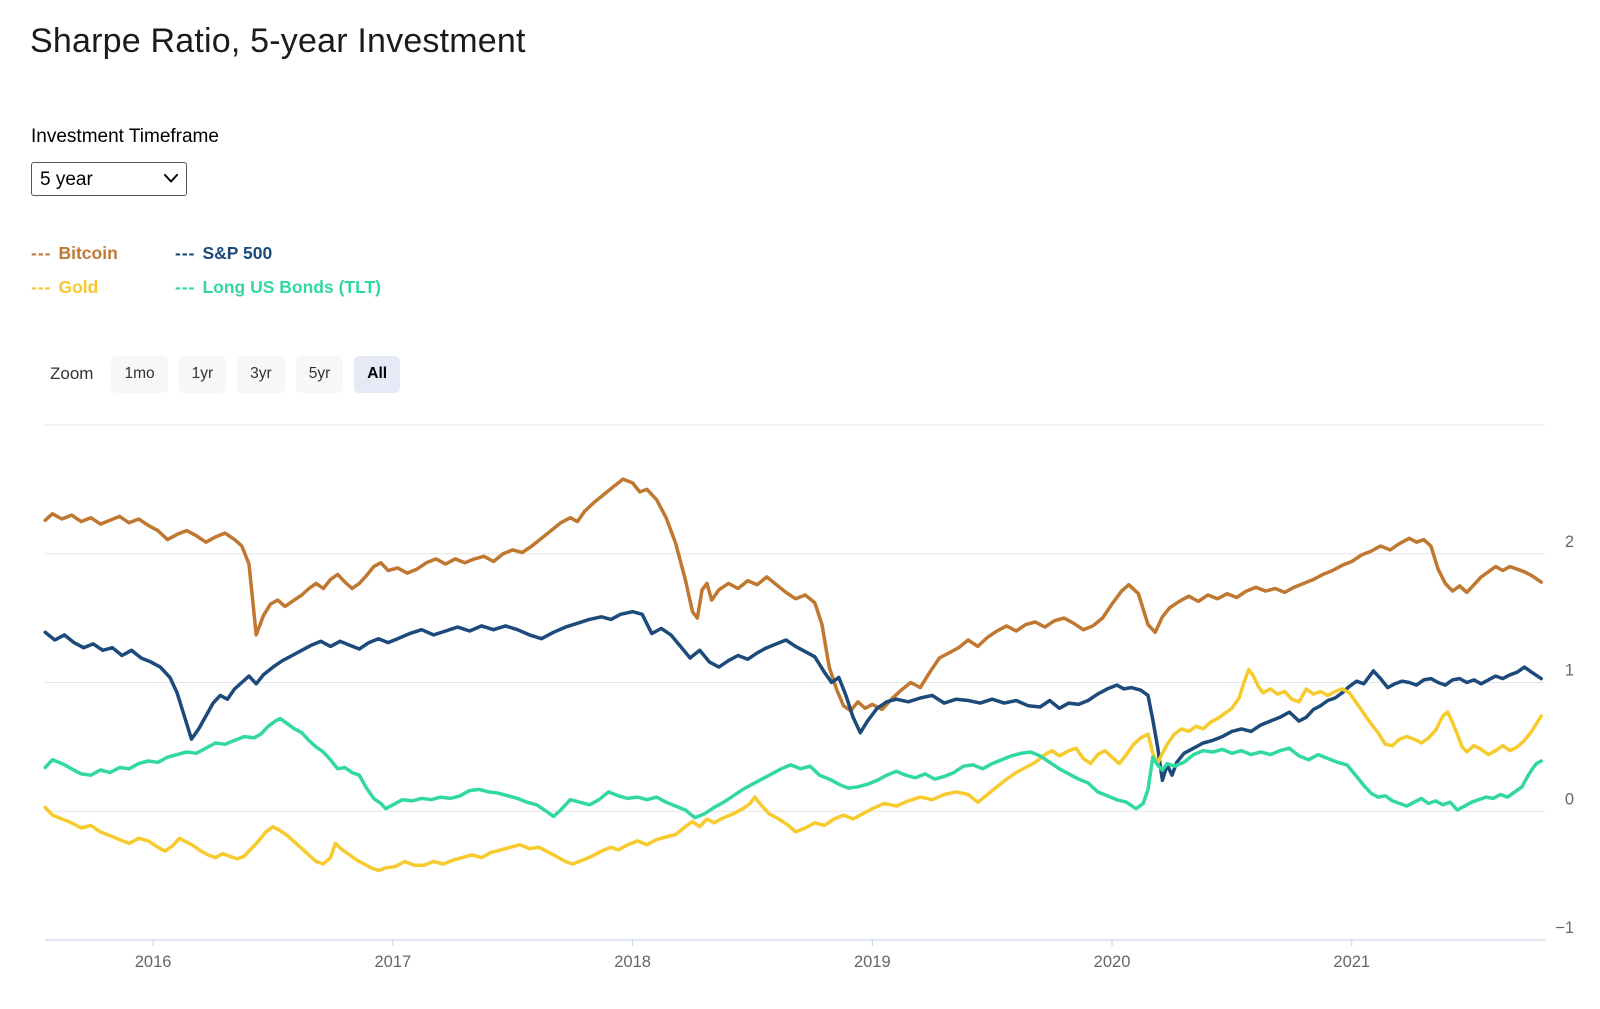 This screenshot has width=1600, height=1009. I want to click on legend-item-tlt: --- Long US Bonds (TLT), so click(278, 287).